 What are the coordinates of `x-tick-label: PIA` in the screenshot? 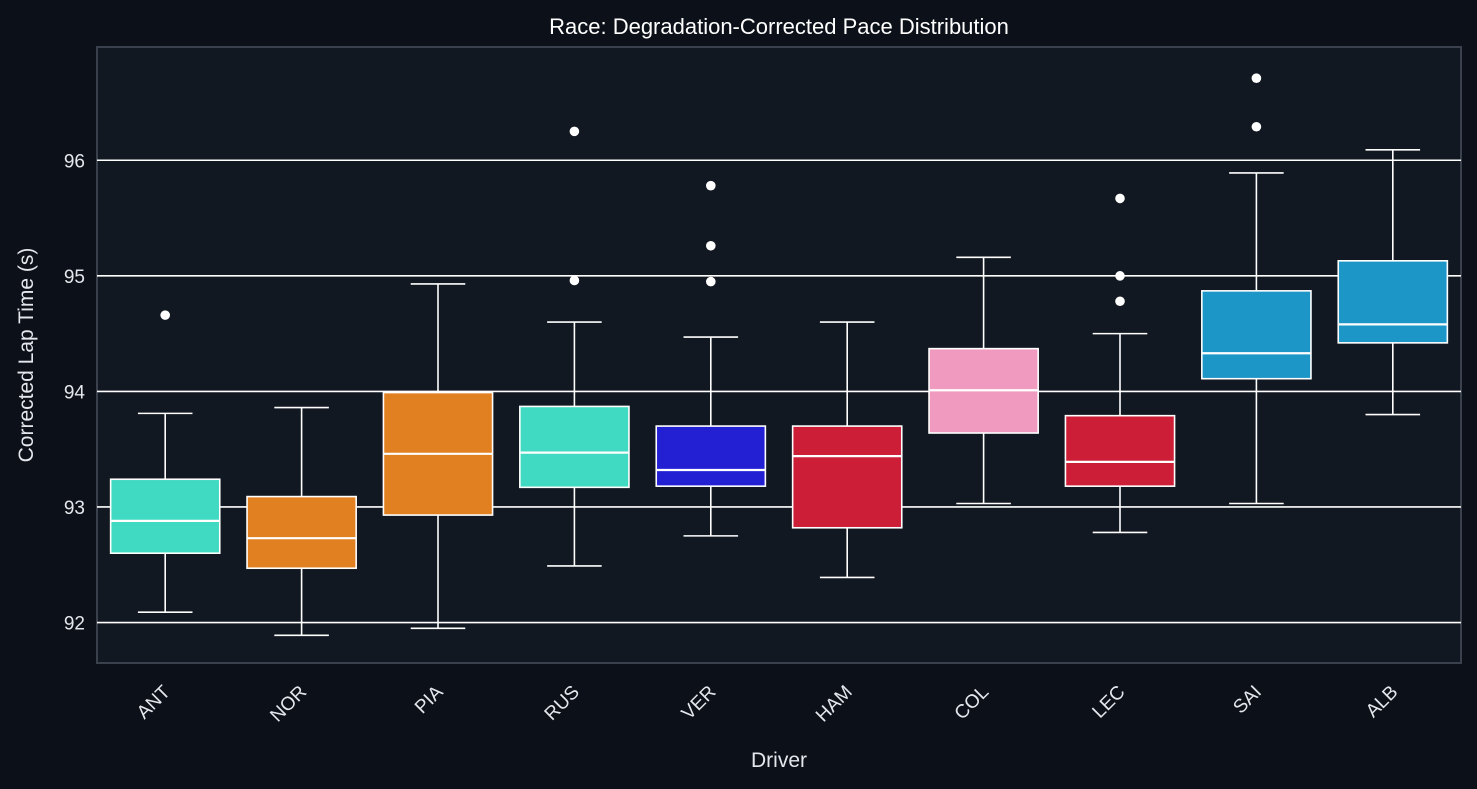 It's located at (429, 699).